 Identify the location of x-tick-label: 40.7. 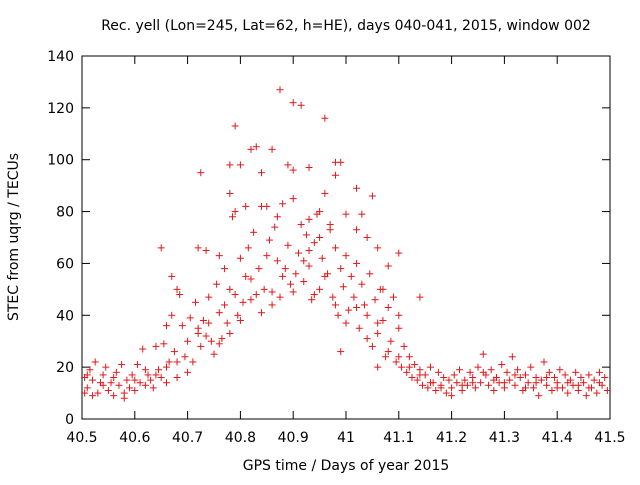
(187, 438).